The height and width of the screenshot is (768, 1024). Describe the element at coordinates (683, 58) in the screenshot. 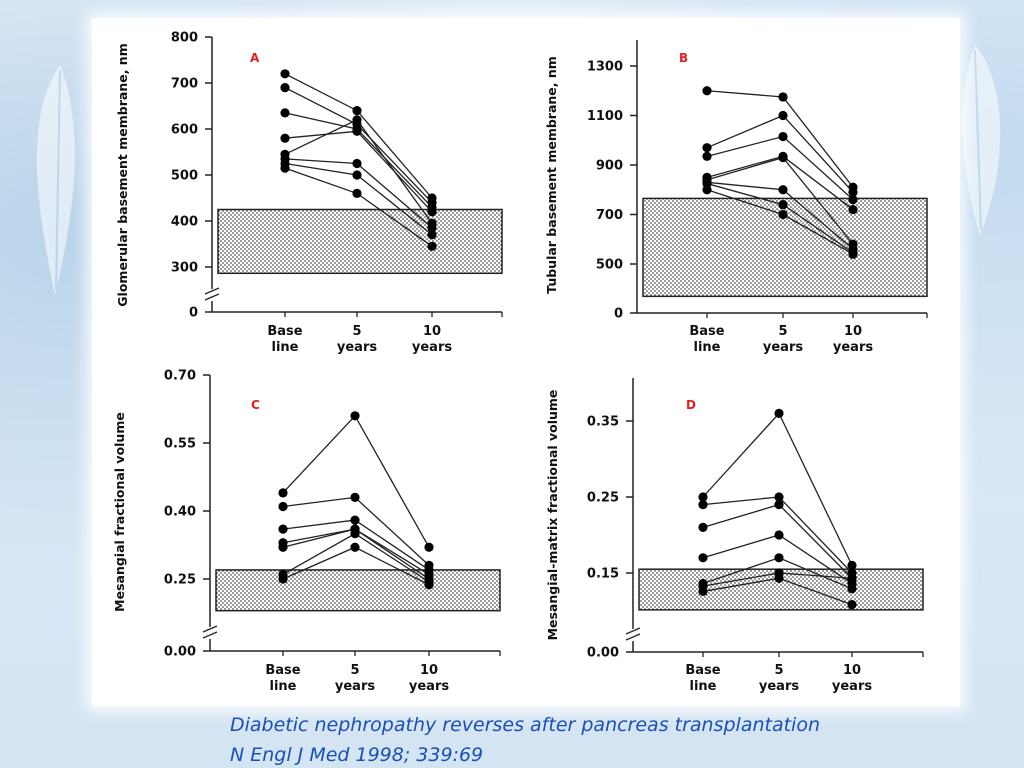

I see `panel-label: B` at that location.